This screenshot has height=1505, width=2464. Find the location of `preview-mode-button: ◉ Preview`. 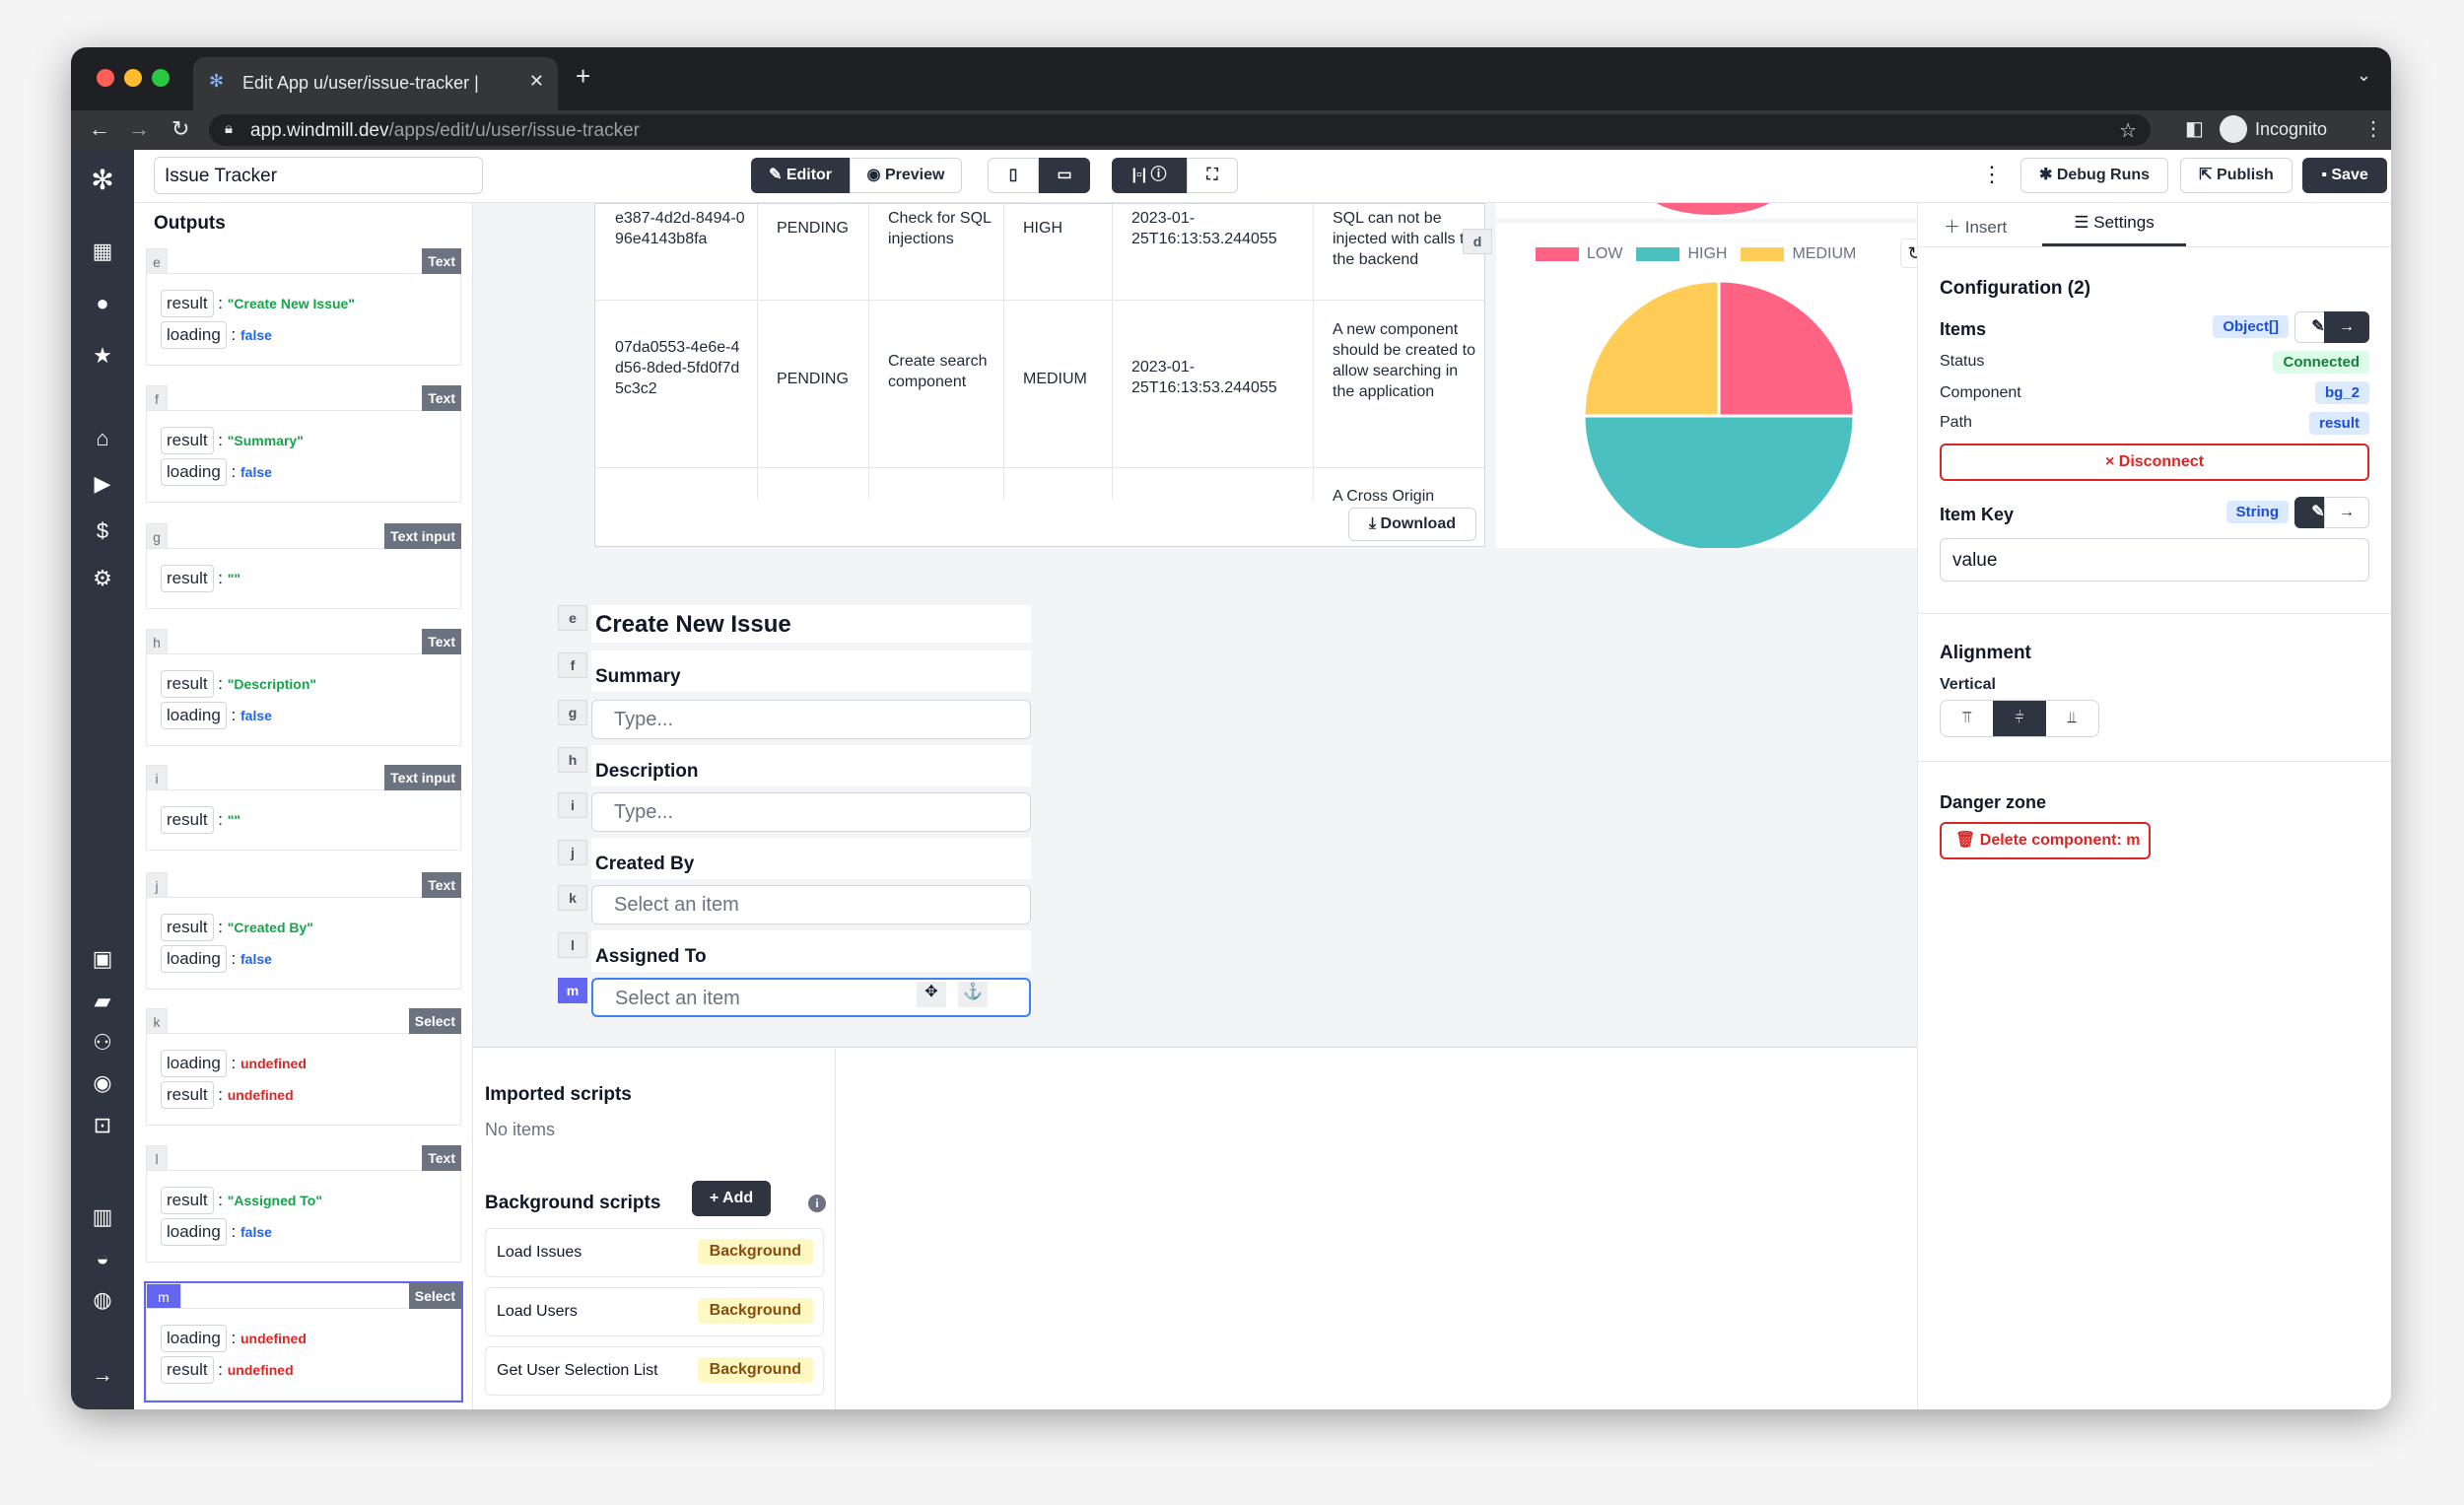

preview-mode-button: ◉ Preview is located at coordinates (906, 175).